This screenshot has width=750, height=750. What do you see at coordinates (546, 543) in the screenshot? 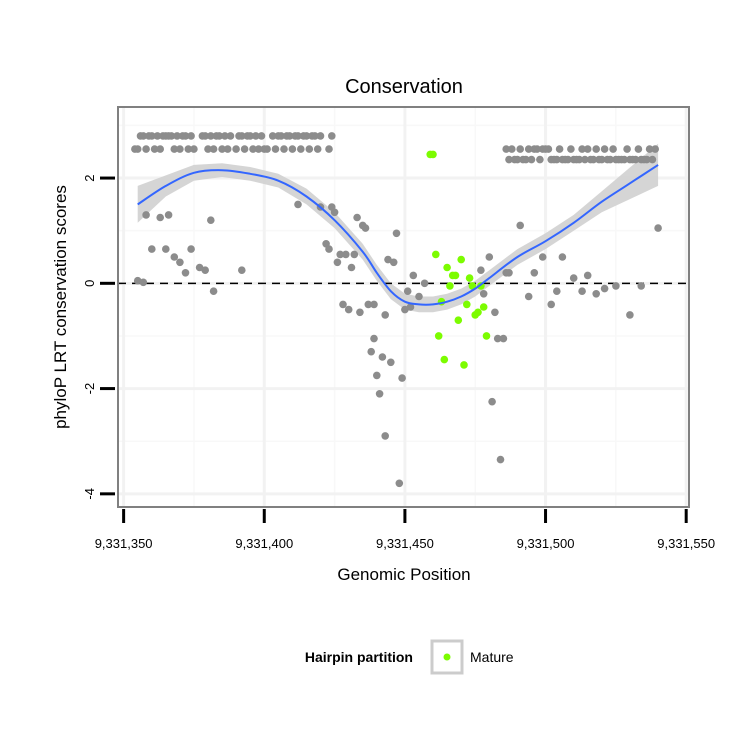
I see `x-tick-label: 9,331,500` at bounding box center [546, 543].